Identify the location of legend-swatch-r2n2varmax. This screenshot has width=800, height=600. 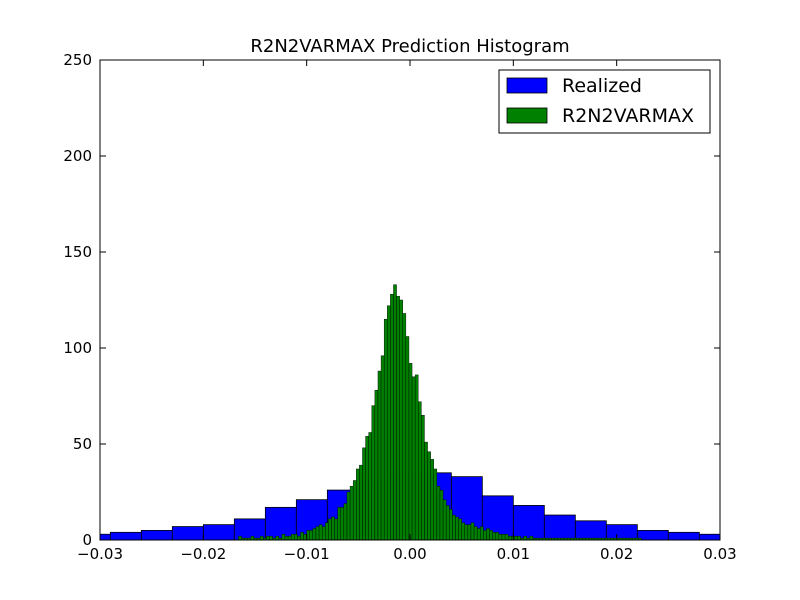
(527, 115).